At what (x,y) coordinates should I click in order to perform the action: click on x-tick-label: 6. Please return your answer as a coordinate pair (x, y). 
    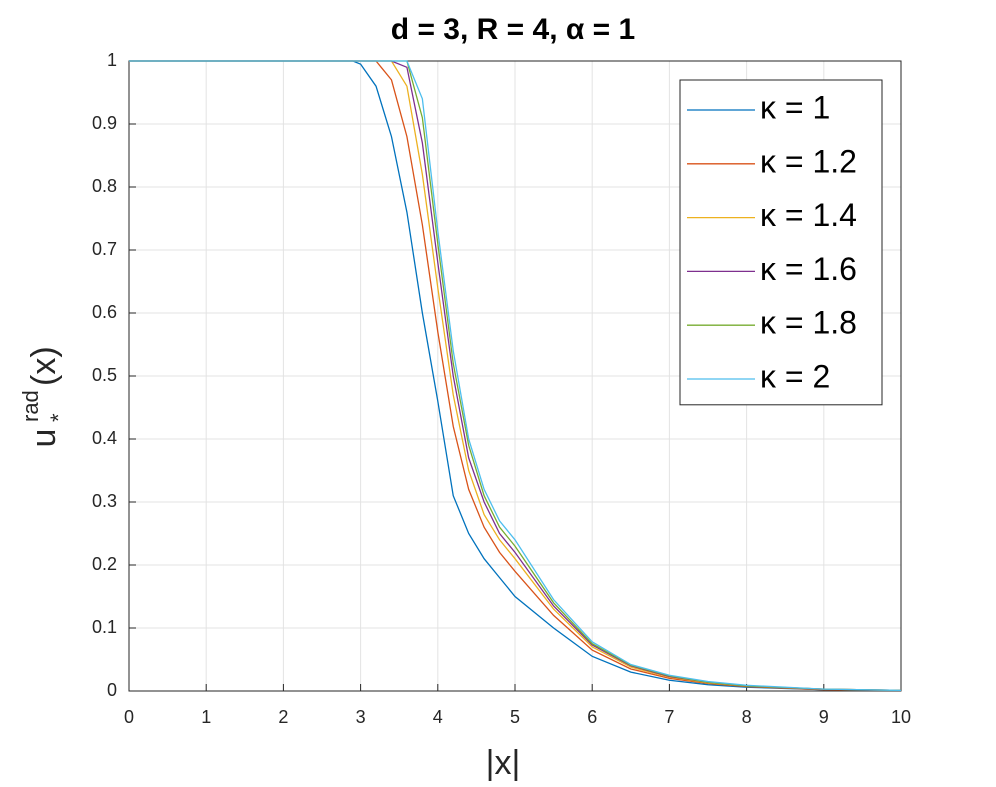
    Looking at the image, I should click on (592, 717).